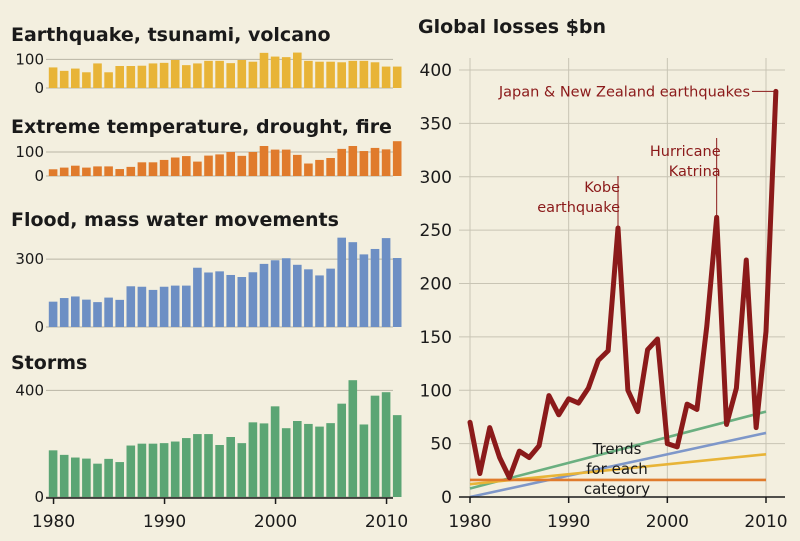 This screenshot has width=800, height=541. What do you see at coordinates (53, 522) in the screenshot?
I see `x-tick-label: 1980` at bounding box center [53, 522].